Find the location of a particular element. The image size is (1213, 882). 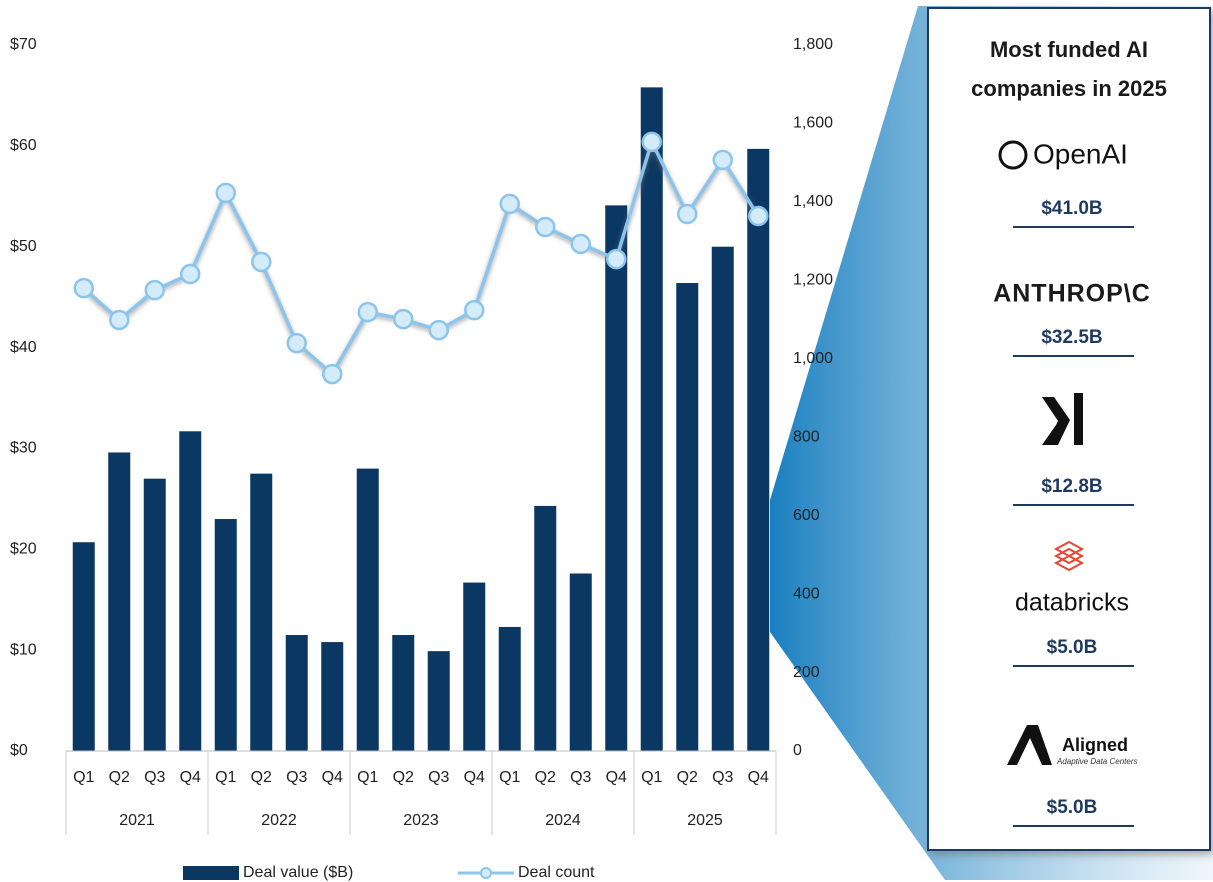

panel-title: companies in 2025 is located at coordinates (1069, 88).